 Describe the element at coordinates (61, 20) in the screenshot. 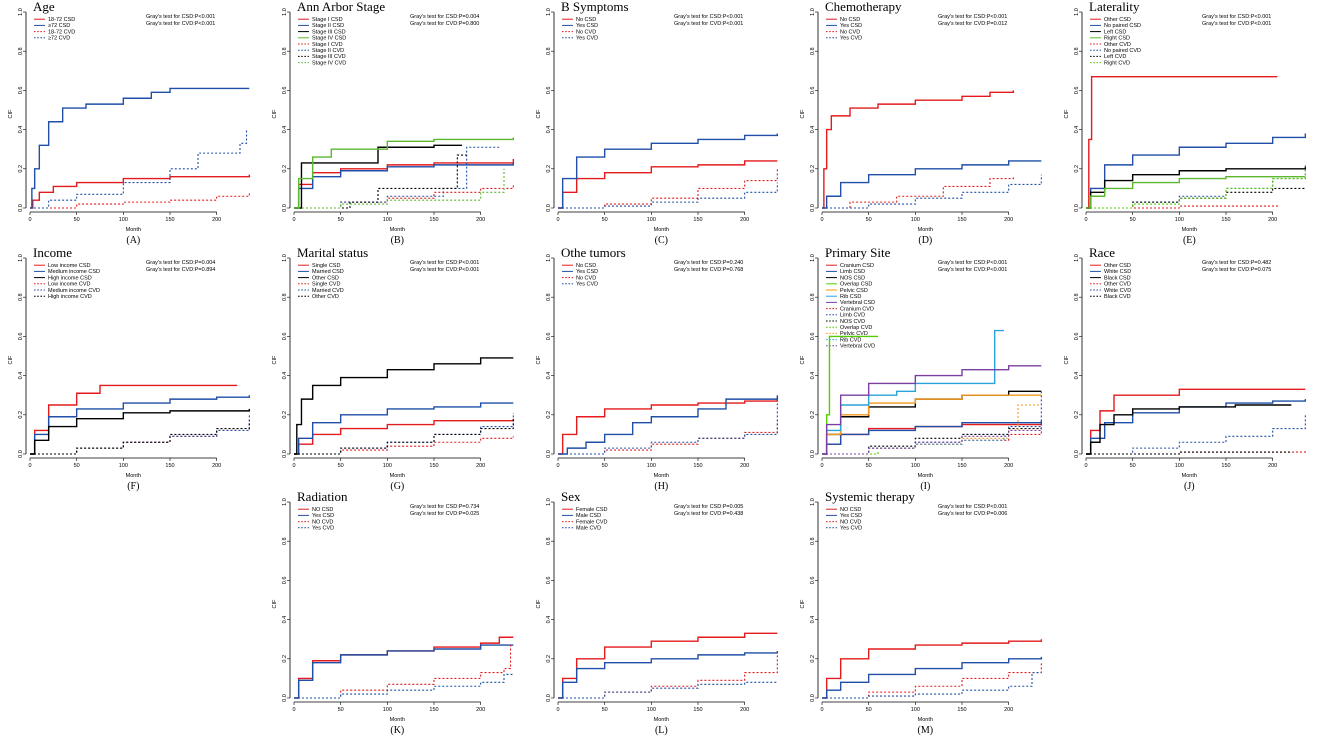

I see `legend-label: 18-72 CSD` at that location.